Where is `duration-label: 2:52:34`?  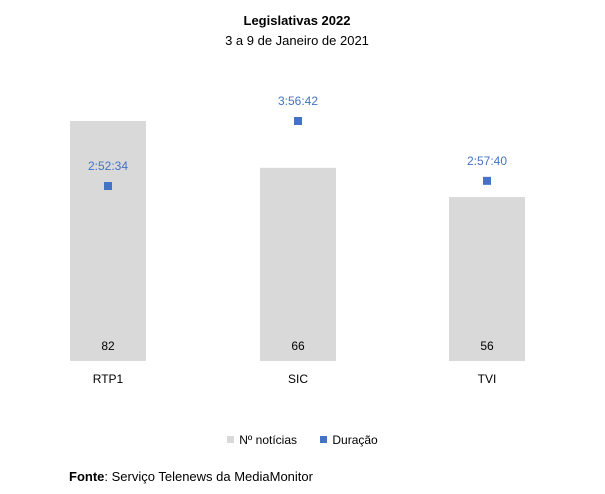 duration-label: 2:52:34 is located at coordinates (108, 166).